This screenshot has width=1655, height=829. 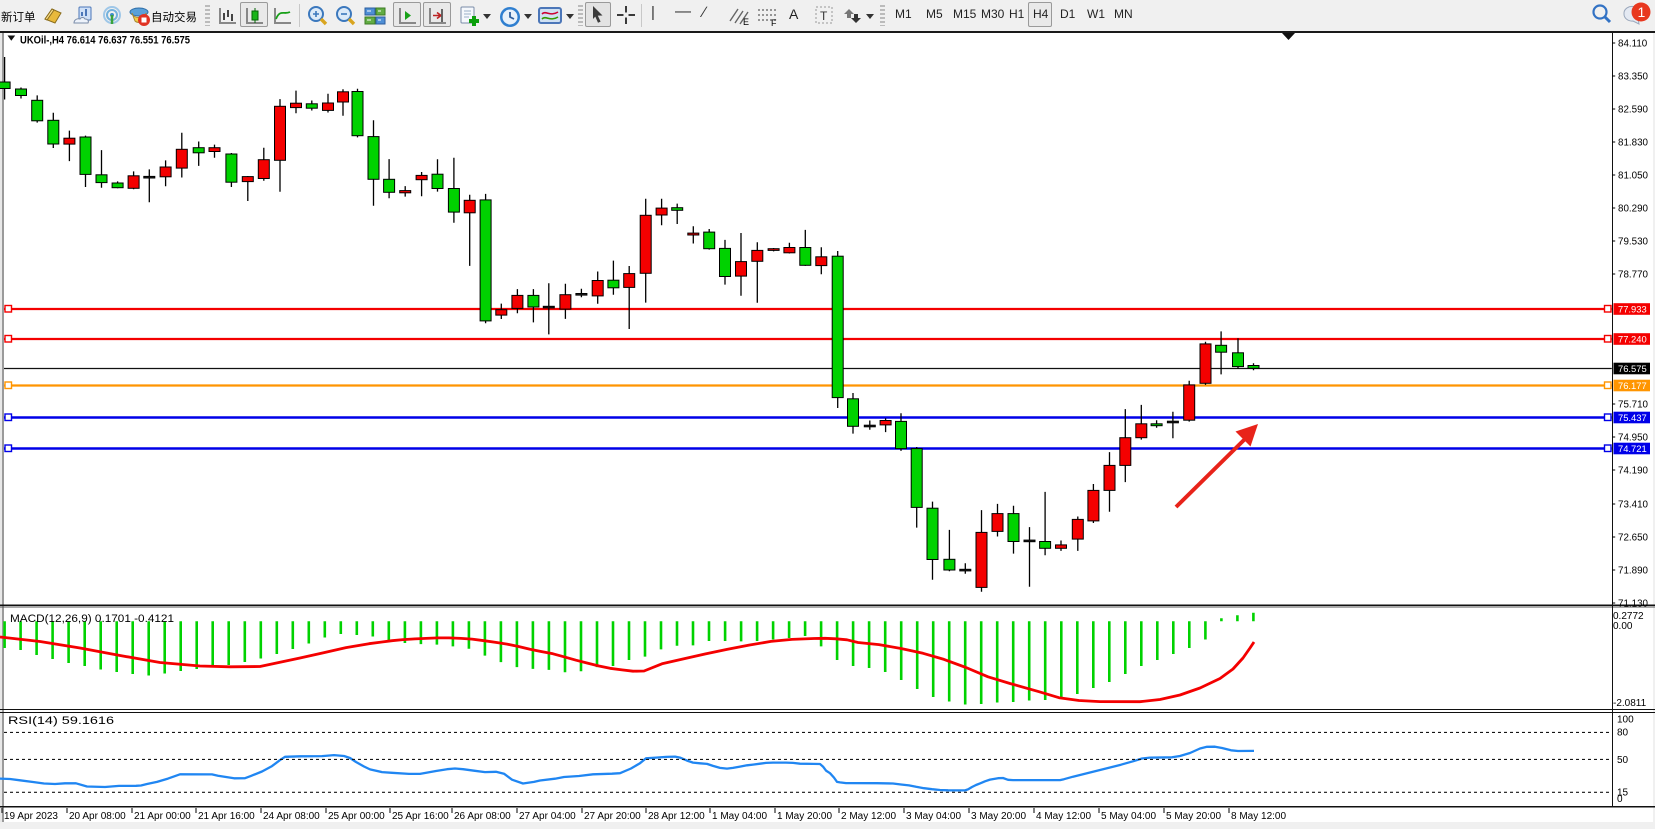 I want to click on svg-text: 79.530, so click(x=1633, y=242).